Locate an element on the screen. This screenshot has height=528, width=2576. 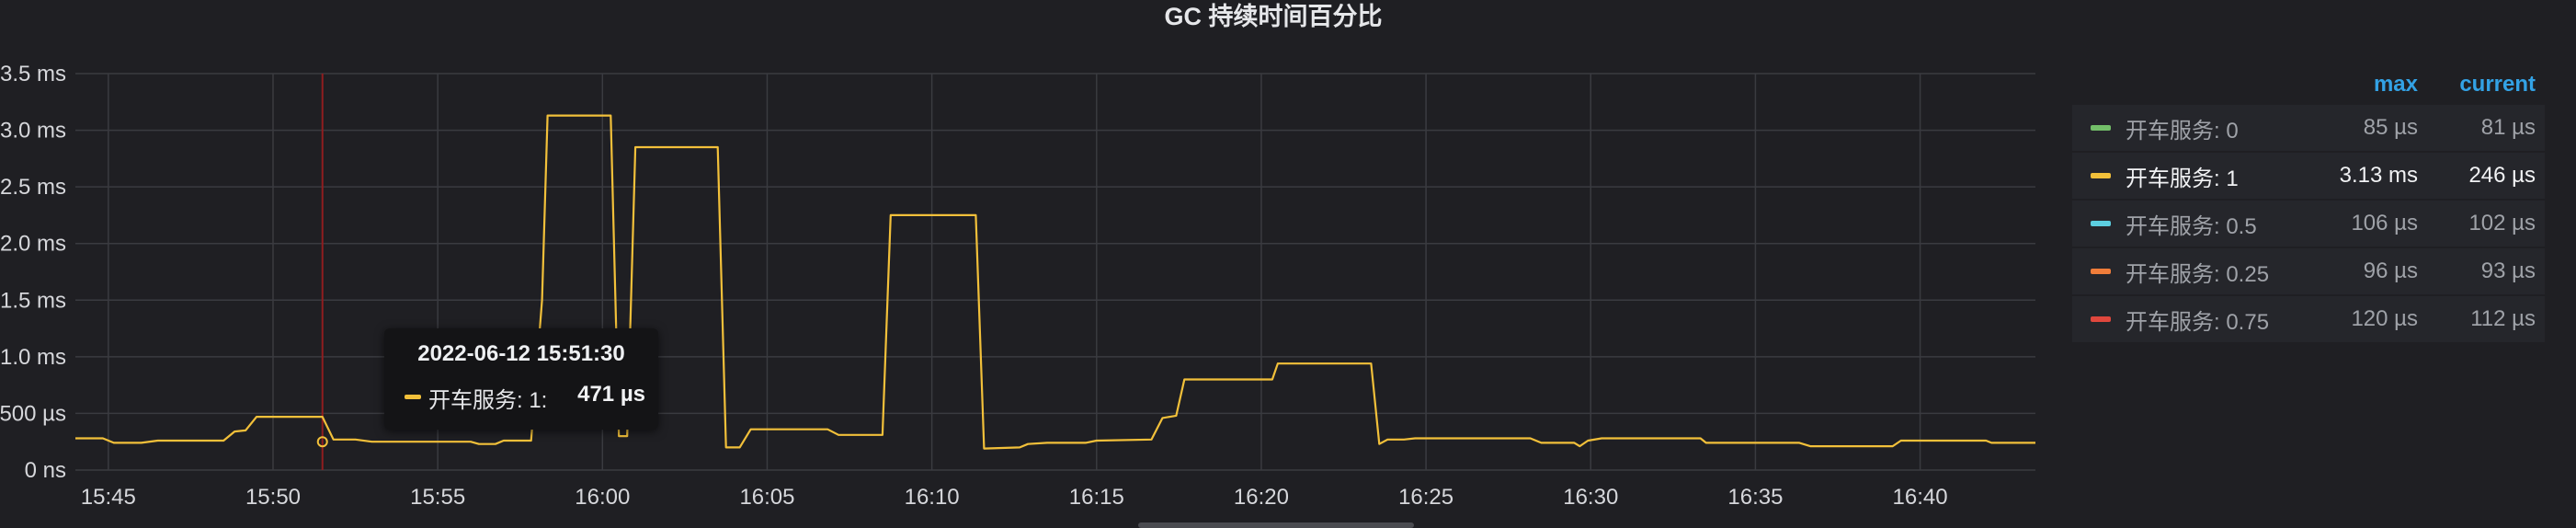
y-tick-label: 500 µs is located at coordinates (33, 413).